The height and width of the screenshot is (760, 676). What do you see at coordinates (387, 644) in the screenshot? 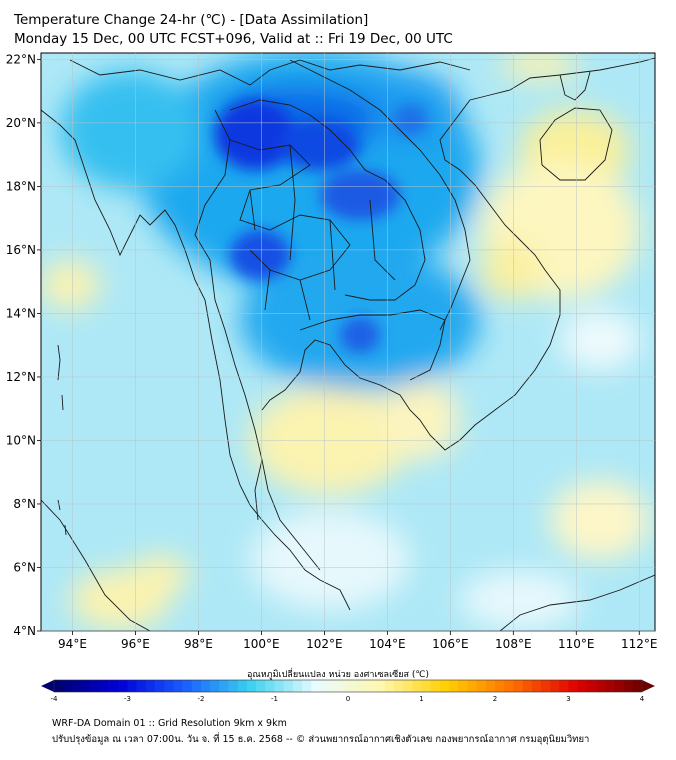
I see `lon-label: 104°E` at bounding box center [387, 644].